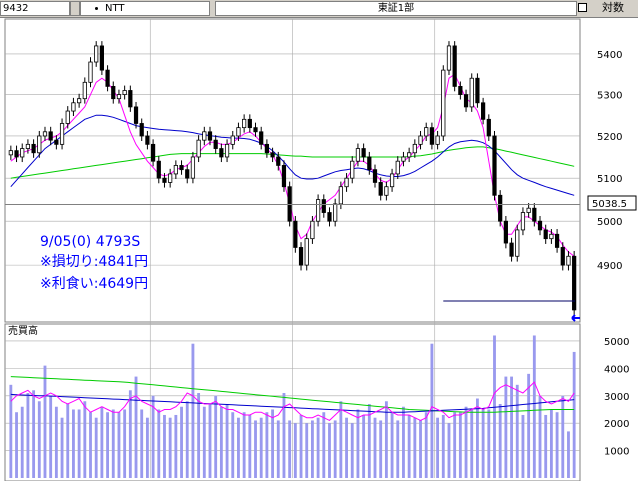 The height and width of the screenshot is (481, 638). I want to click on current-price-label: 5038.5, so click(609, 204).